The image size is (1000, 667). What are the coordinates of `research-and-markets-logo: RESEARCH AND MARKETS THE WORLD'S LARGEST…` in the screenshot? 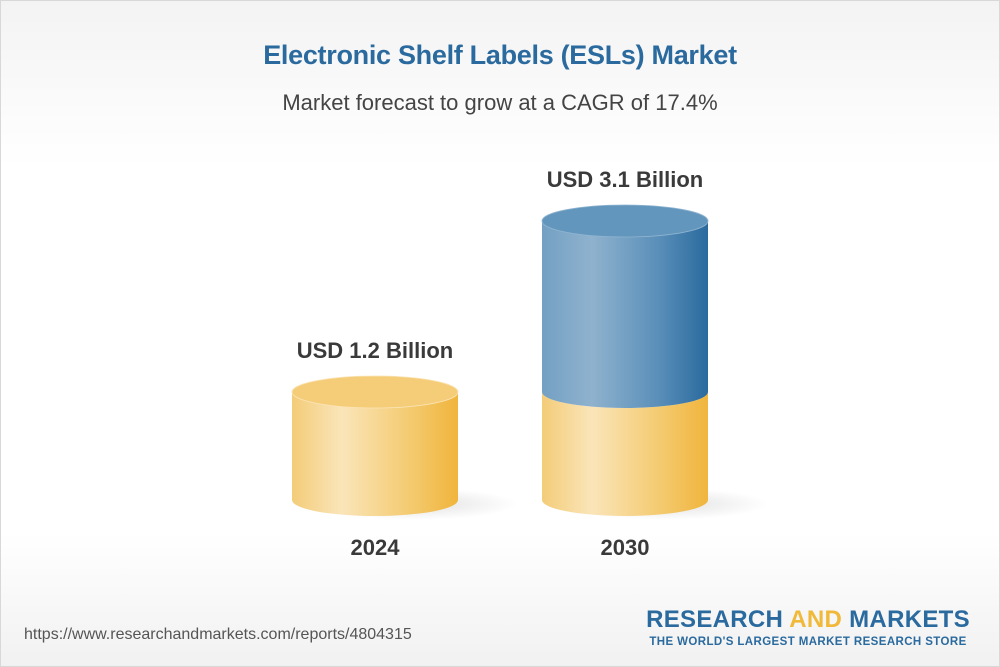 It's located at (808, 627).